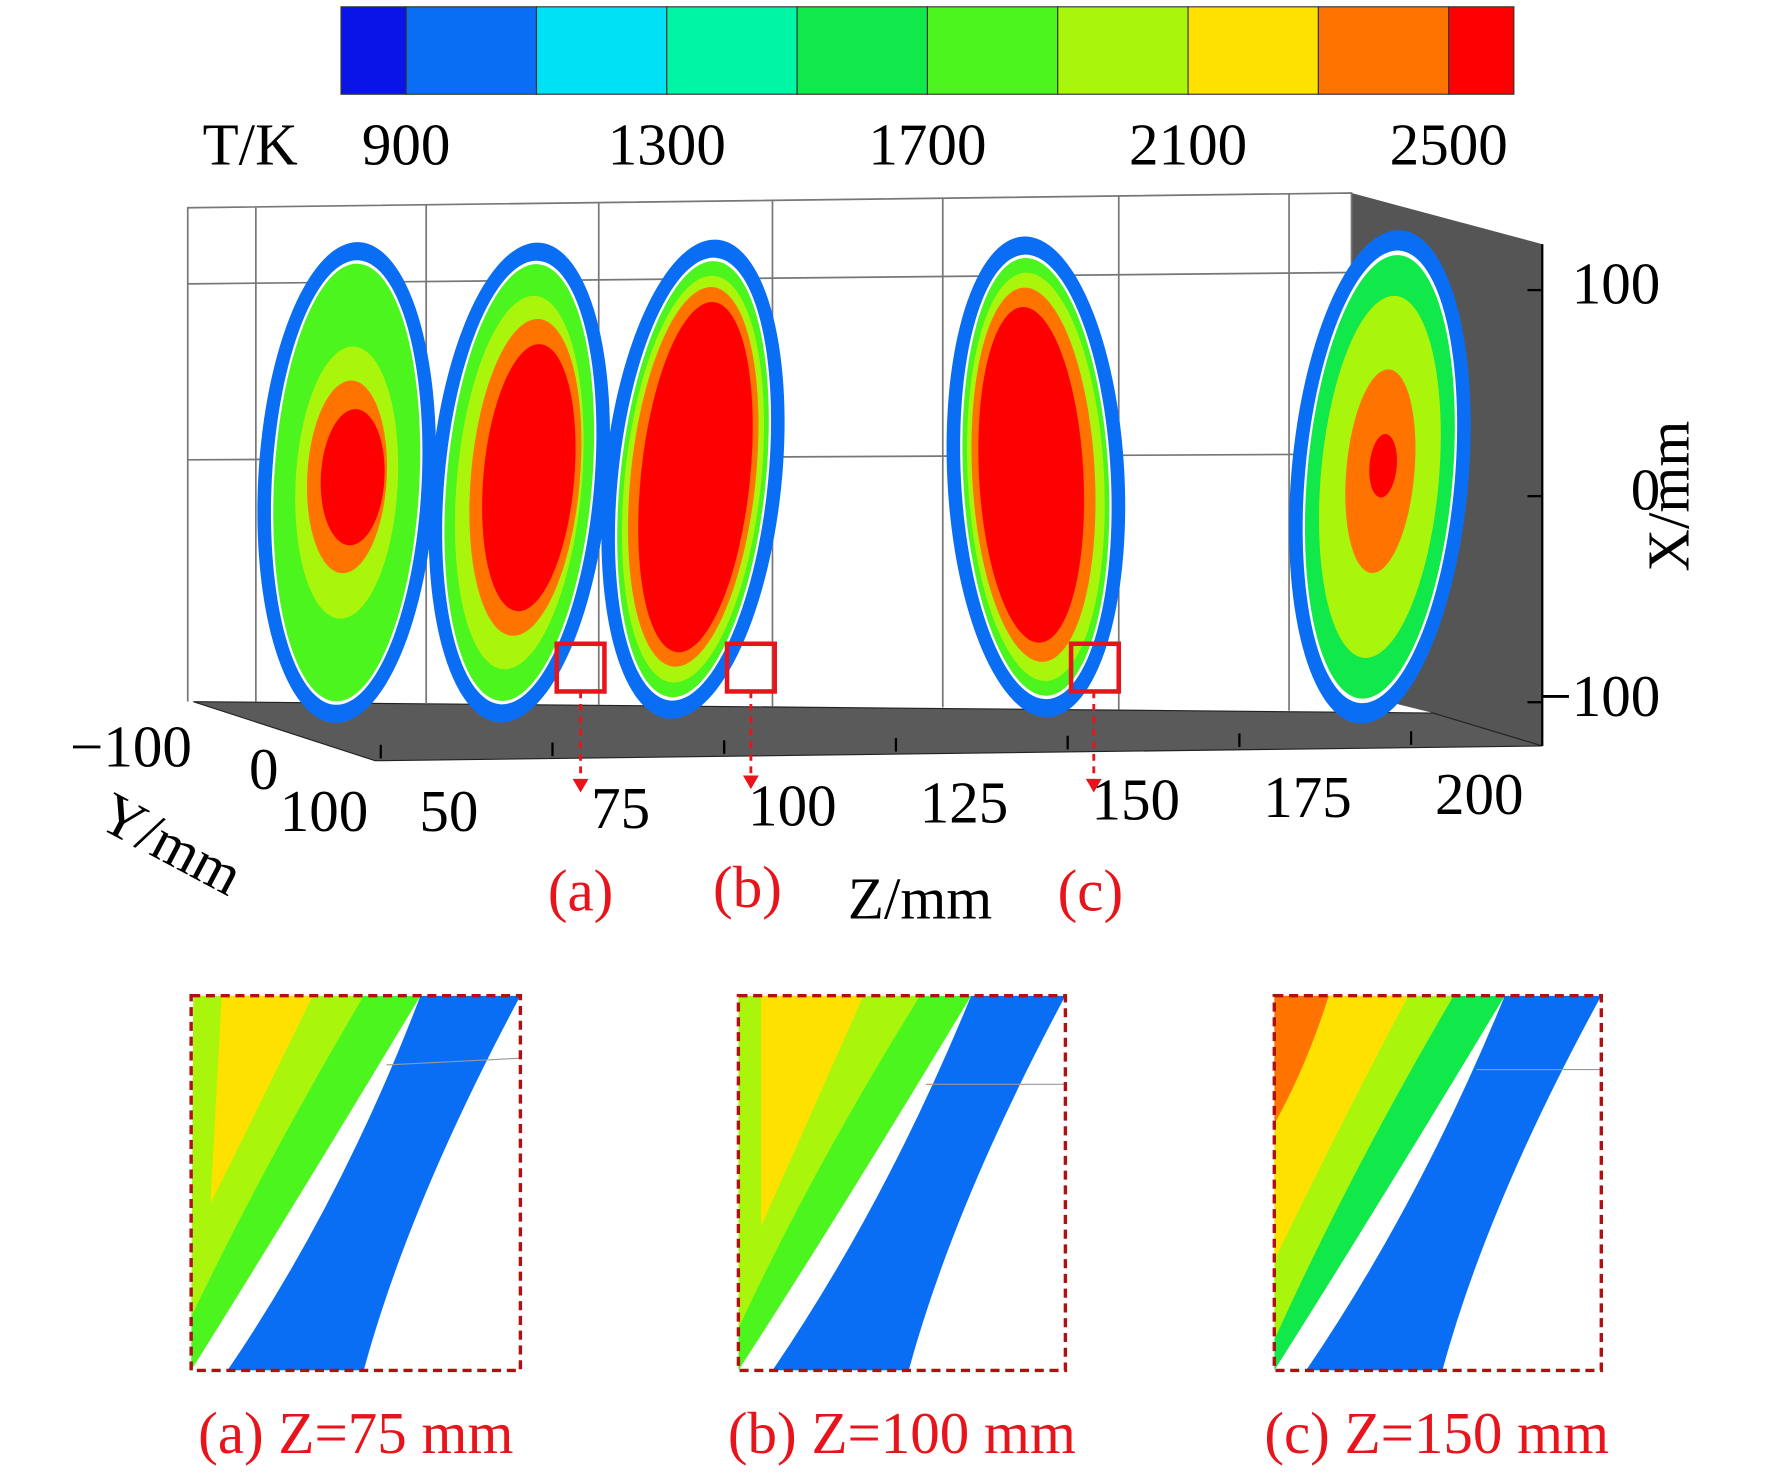 The image size is (1772, 1476). Describe the element at coordinates (406, 145) in the screenshot. I see `colorbar-tick-label: 900` at that location.